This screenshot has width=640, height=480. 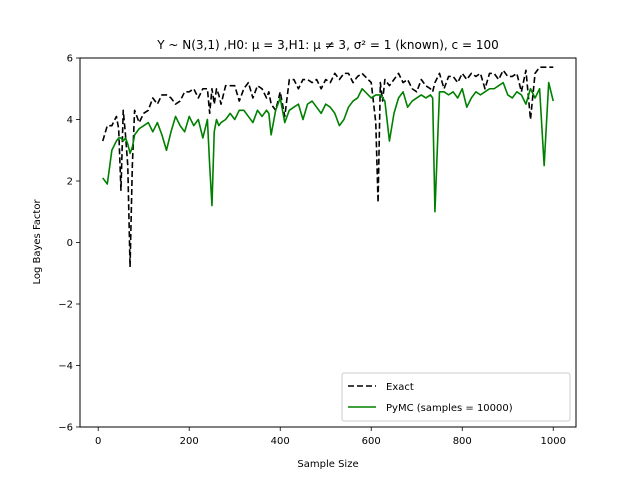 What do you see at coordinates (449, 408) in the screenshot?
I see `legend-label-pymc: PyMC (samples = 10000)` at bounding box center [449, 408].